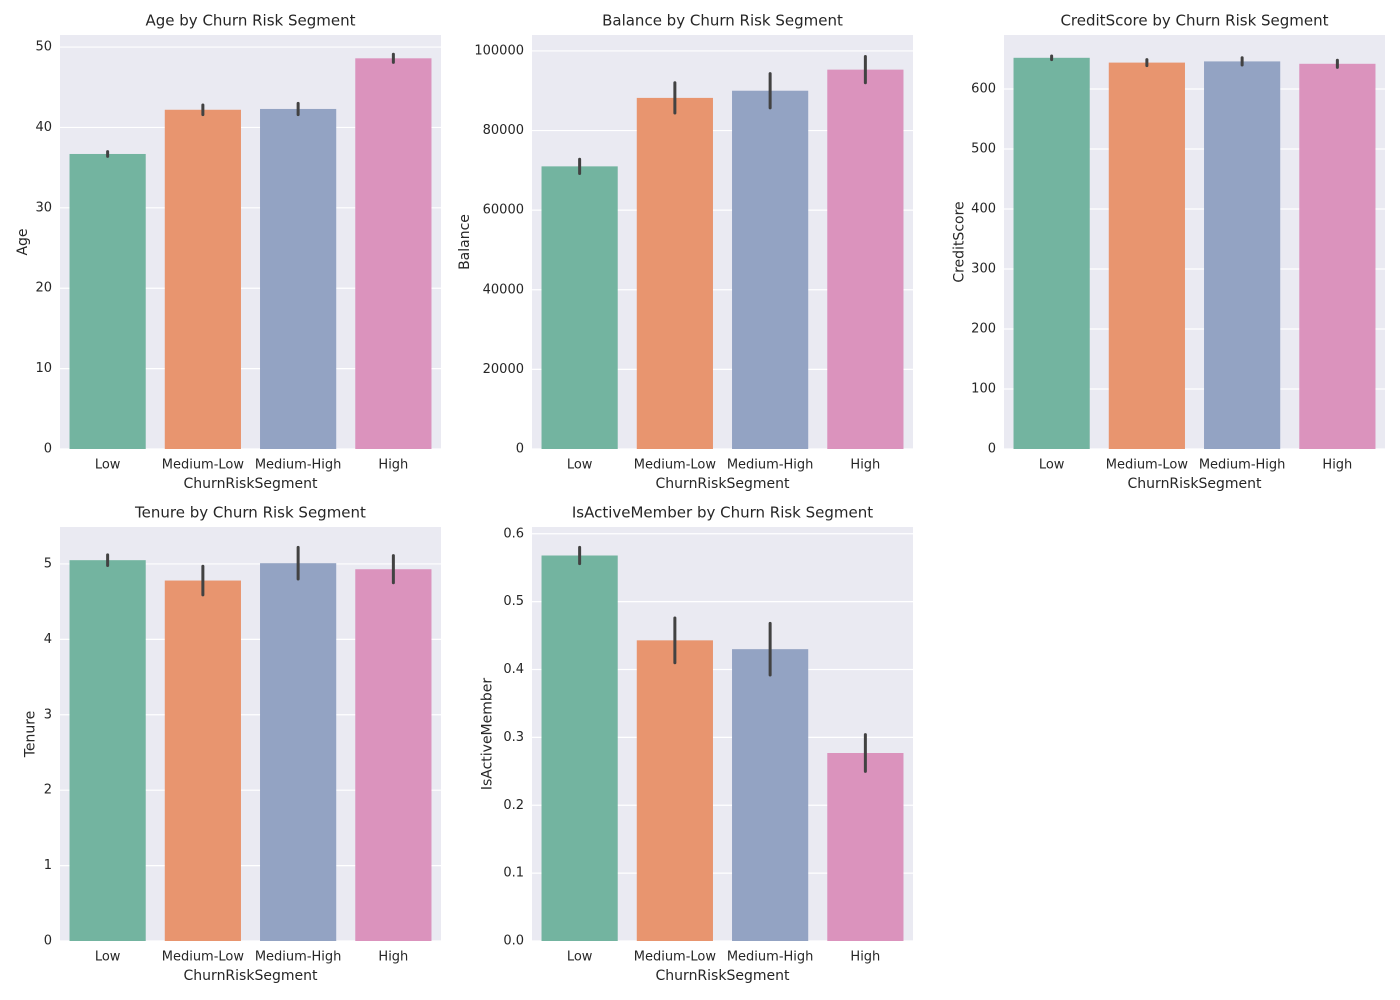 The height and width of the screenshot is (1000, 1400). I want to click on y-tick-label: 600, so click(983, 89).